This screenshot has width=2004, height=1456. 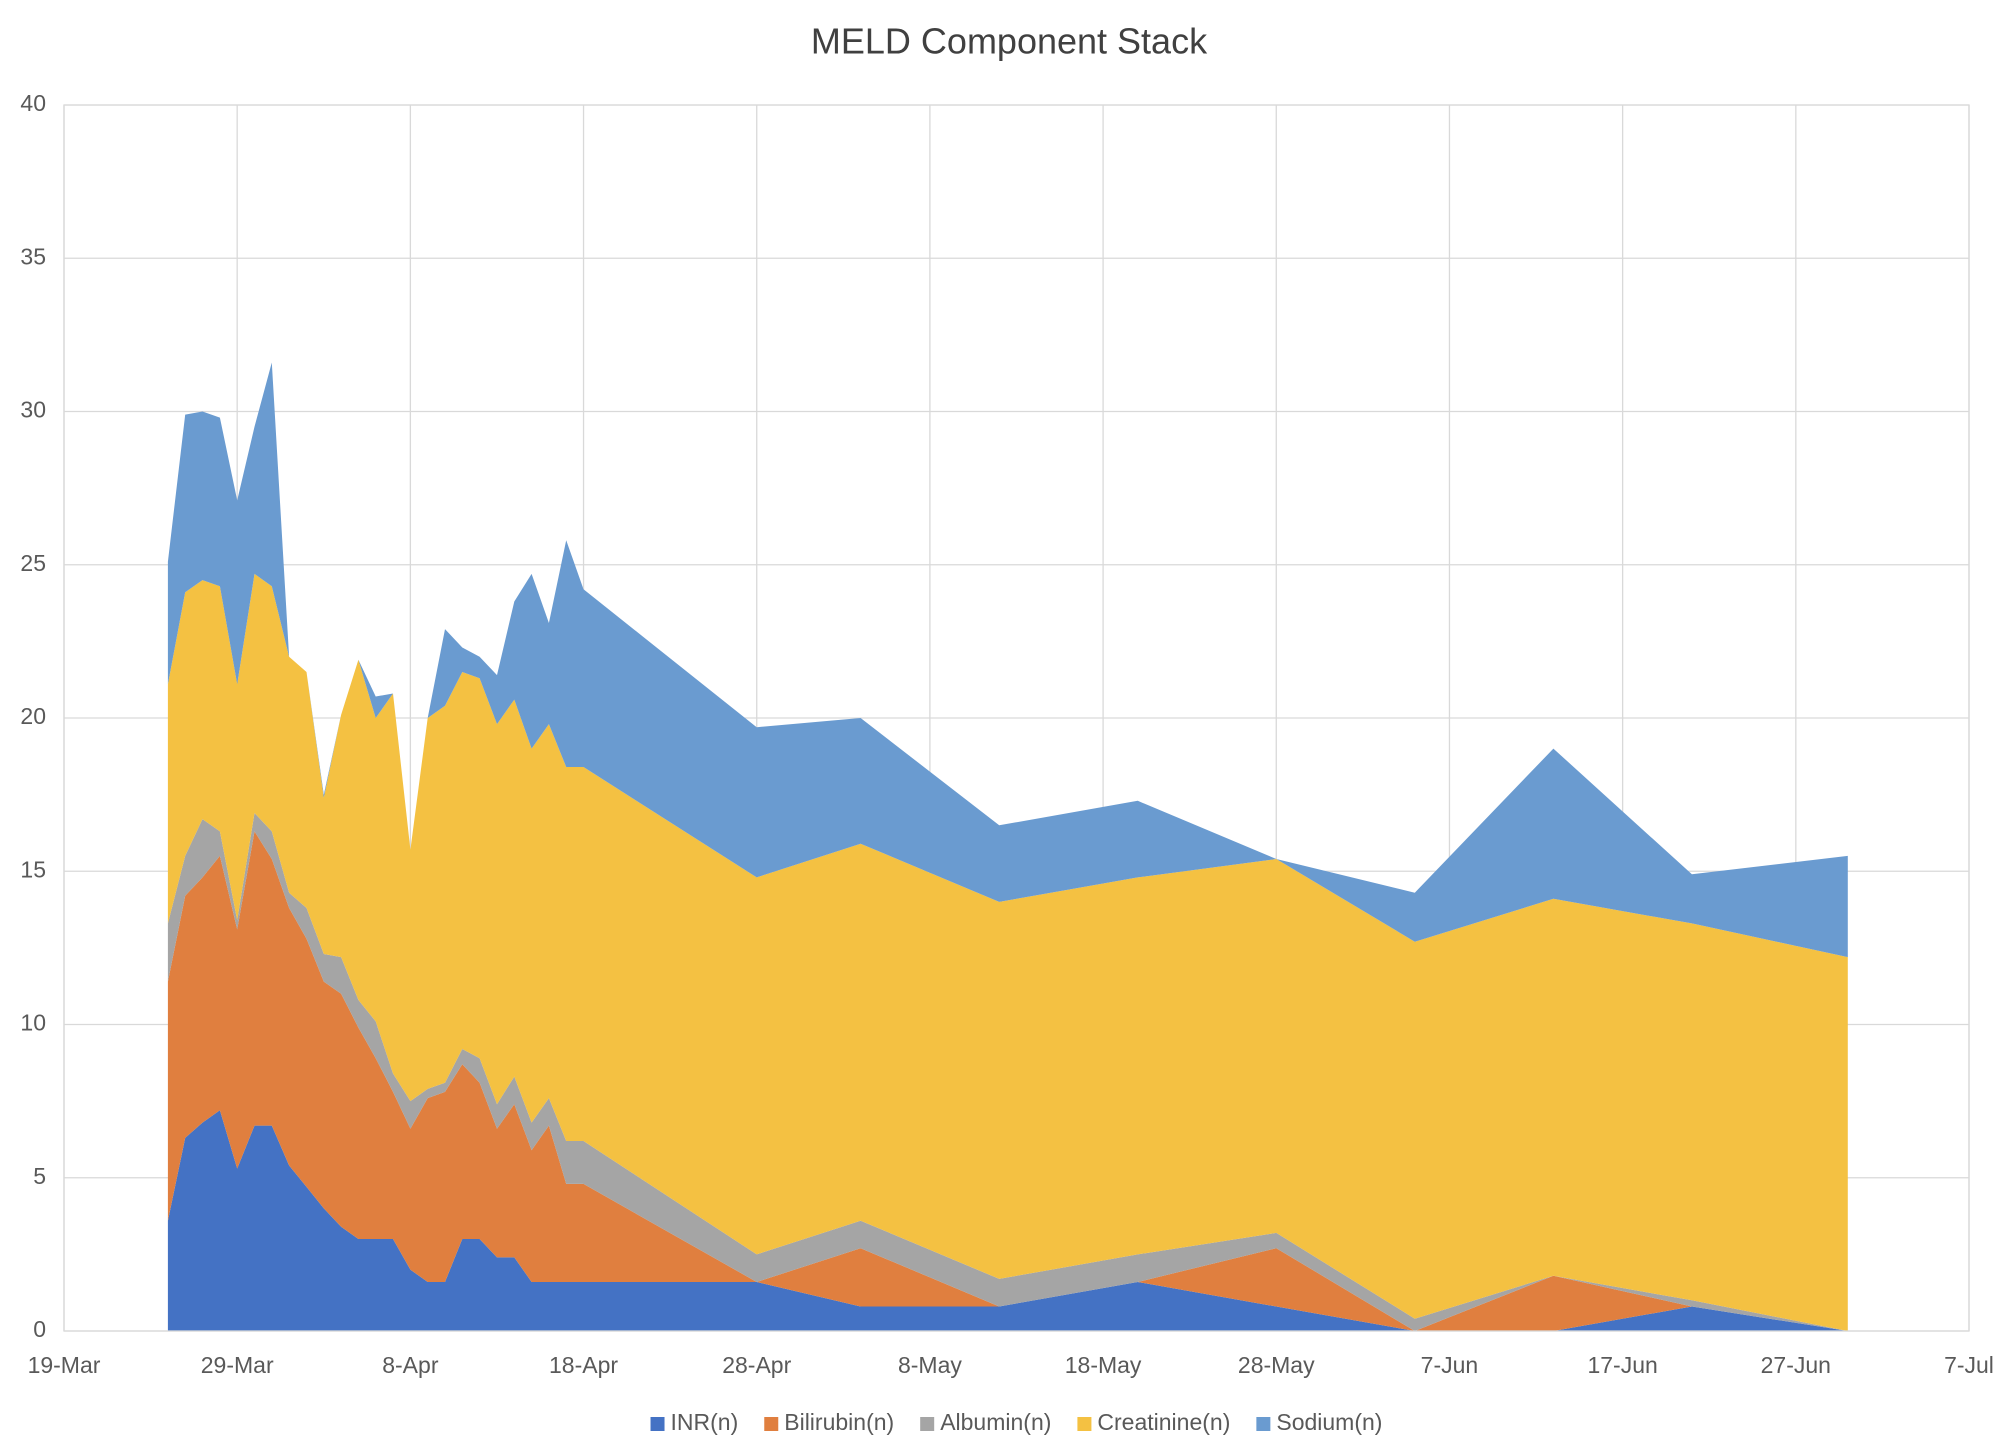 What do you see at coordinates (39, 1176) in the screenshot?
I see `y-tick-label: 5` at bounding box center [39, 1176].